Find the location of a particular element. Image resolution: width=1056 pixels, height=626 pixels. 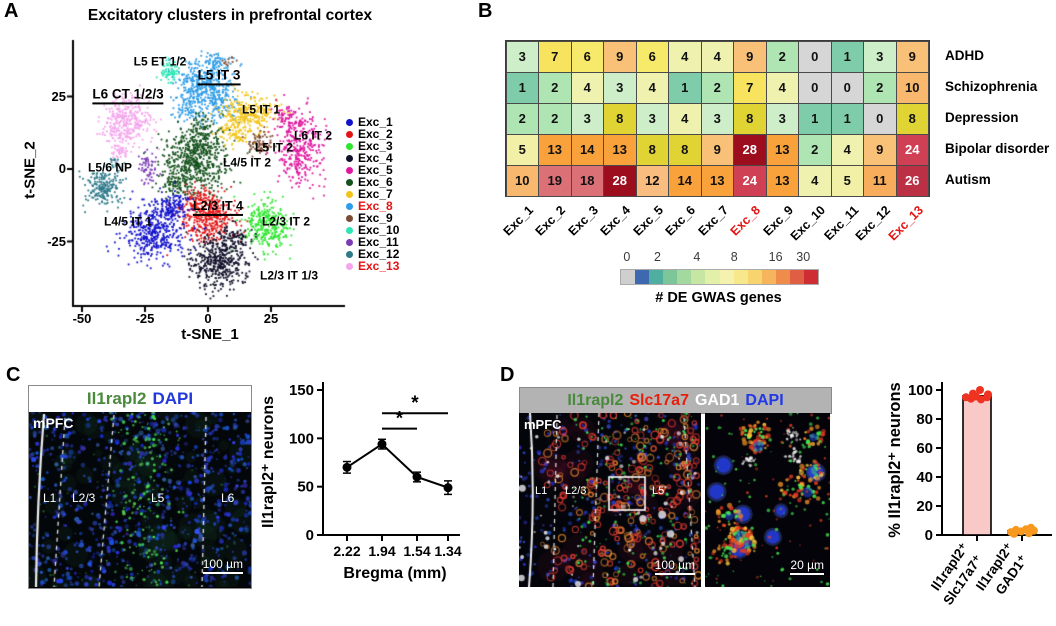

legend-item: Exc_4 is located at coordinates (372, 158).